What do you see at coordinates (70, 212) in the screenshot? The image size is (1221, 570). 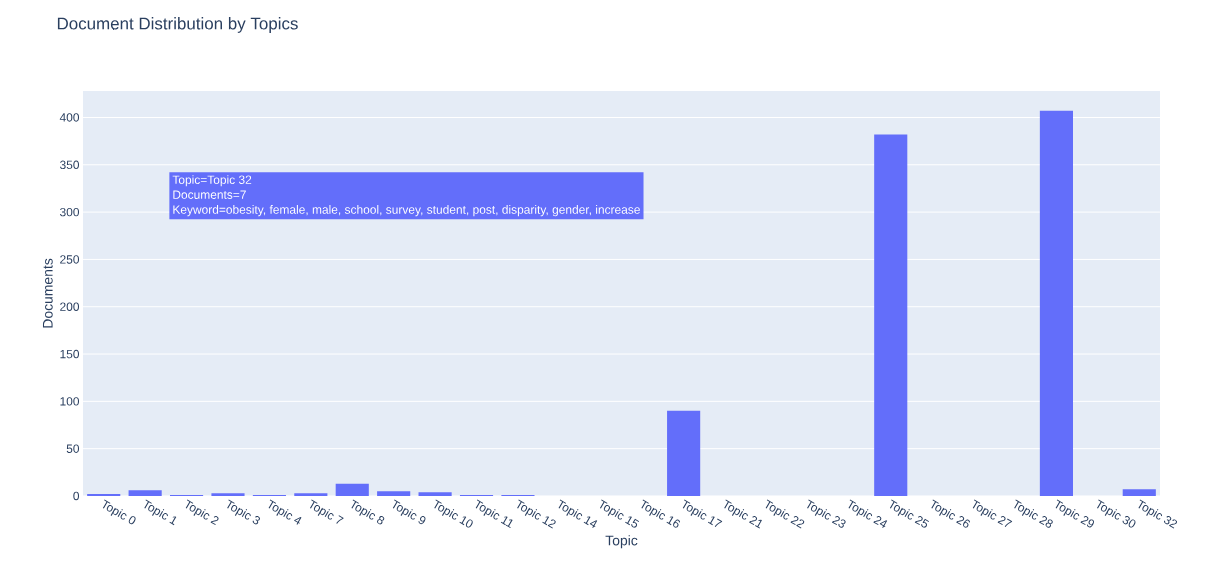 I see `y-tick-label: 300` at bounding box center [70, 212].